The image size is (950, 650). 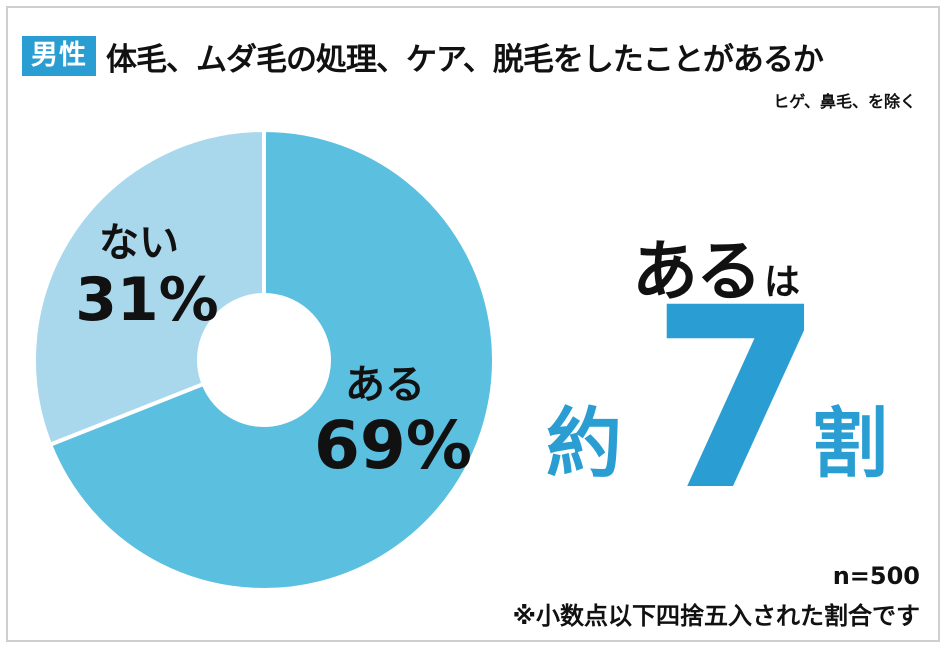 I want to click on chart-subtitle: ヒゲ、鼻毛、を除く, so click(x=844, y=101).